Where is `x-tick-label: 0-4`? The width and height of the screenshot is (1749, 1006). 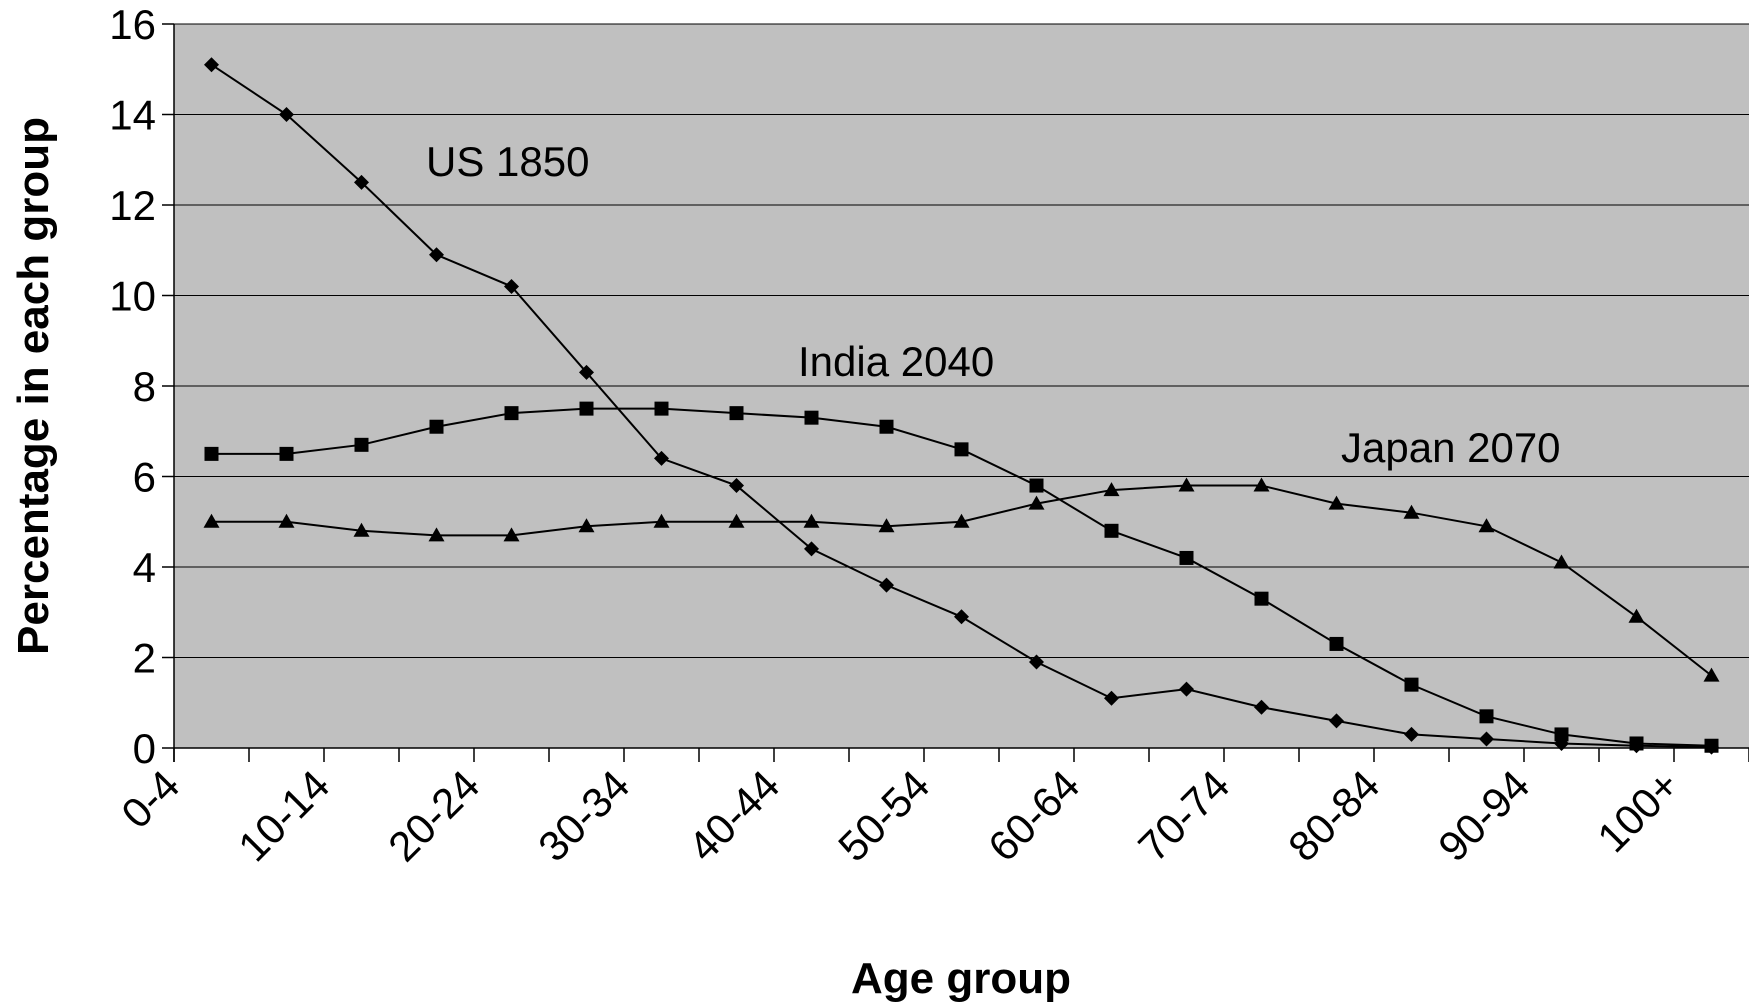
x-tick-label: 0-4 is located at coordinates (150, 799).